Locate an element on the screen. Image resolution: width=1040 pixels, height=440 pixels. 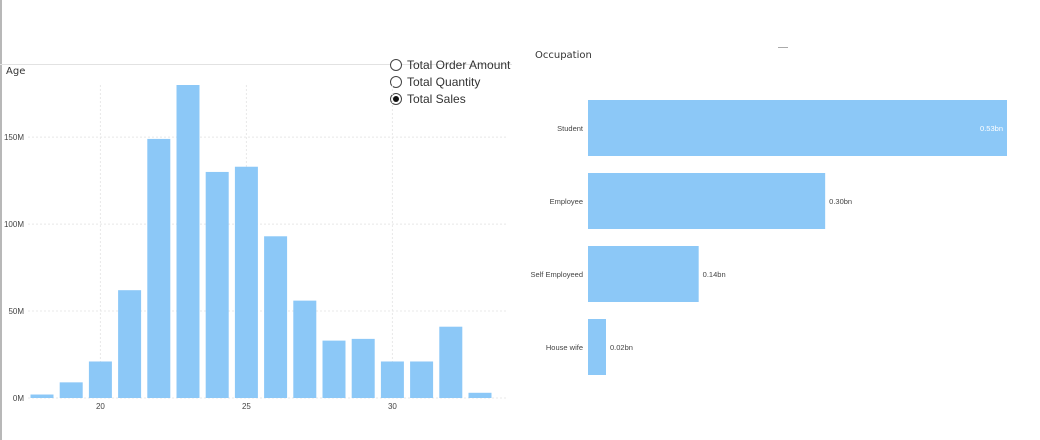
slicer-option-label: Total Sales is located at coordinates (436, 98).